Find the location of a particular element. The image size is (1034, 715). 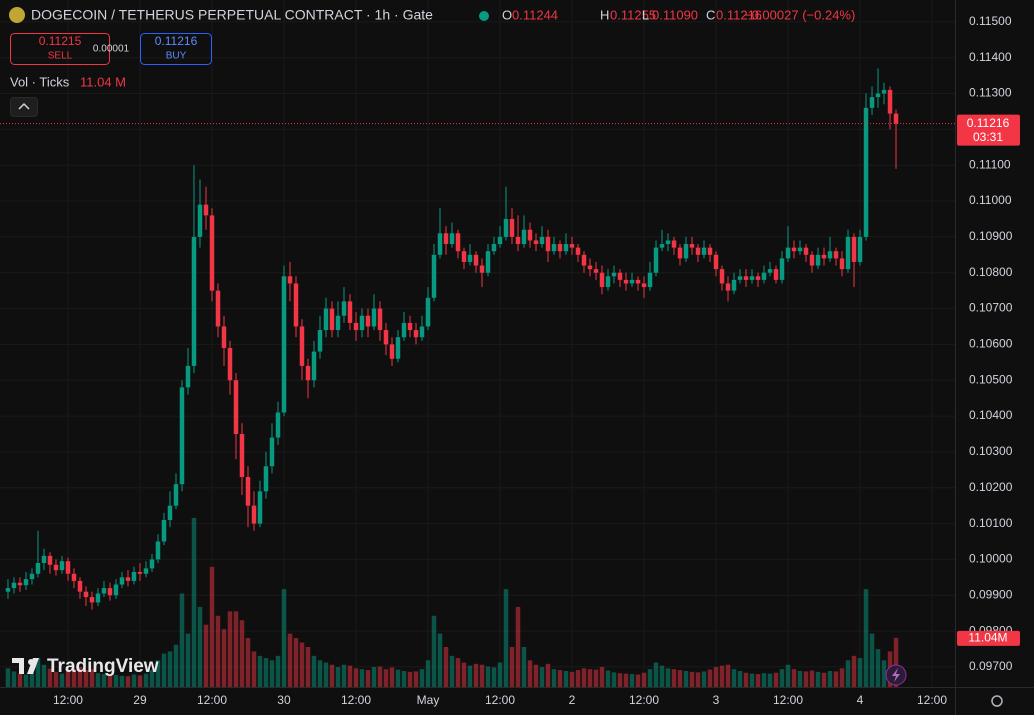

y-tick-label: 0.11300 is located at coordinates (990, 93).